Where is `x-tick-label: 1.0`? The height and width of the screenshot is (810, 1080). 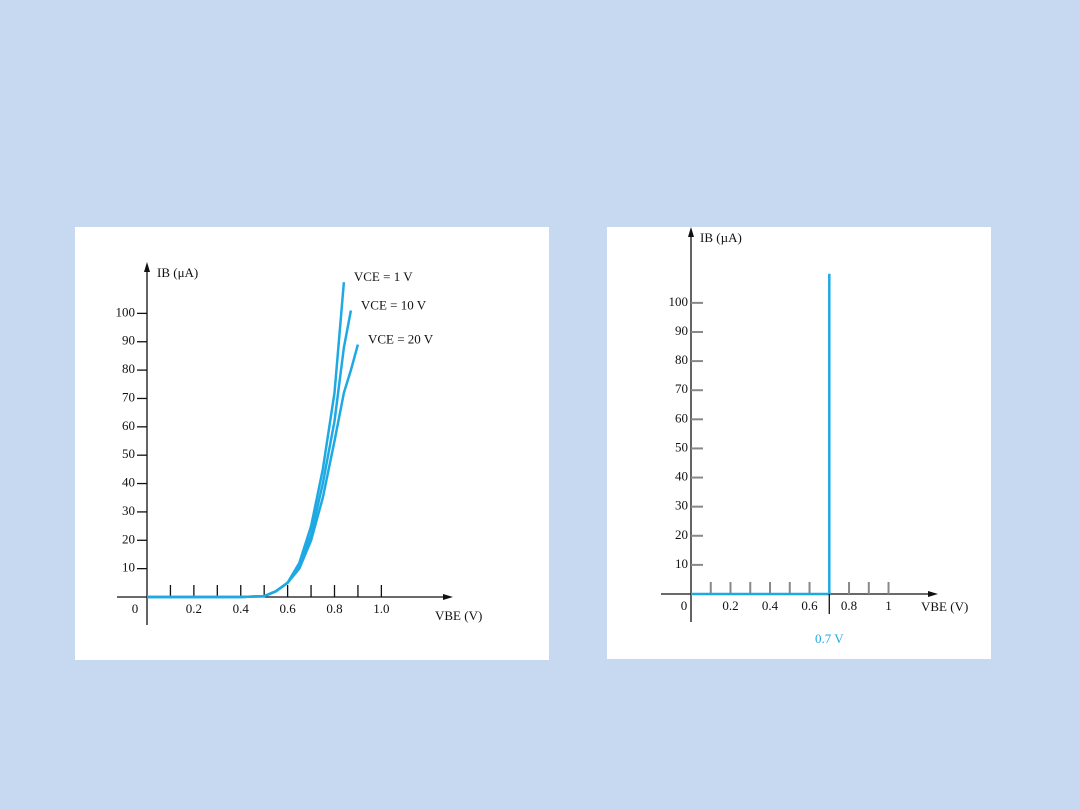
x-tick-label: 1.0 is located at coordinates (381, 608).